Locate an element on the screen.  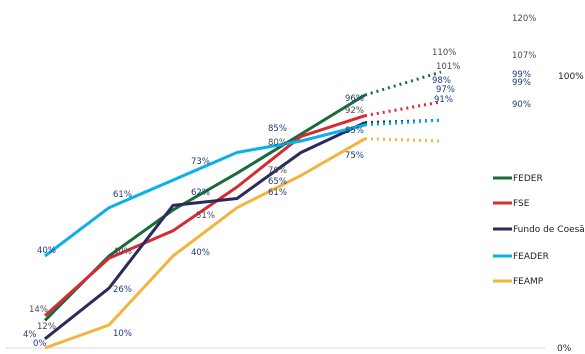
legend-item-feamp: FEAMP is located at coordinates (518, 282).